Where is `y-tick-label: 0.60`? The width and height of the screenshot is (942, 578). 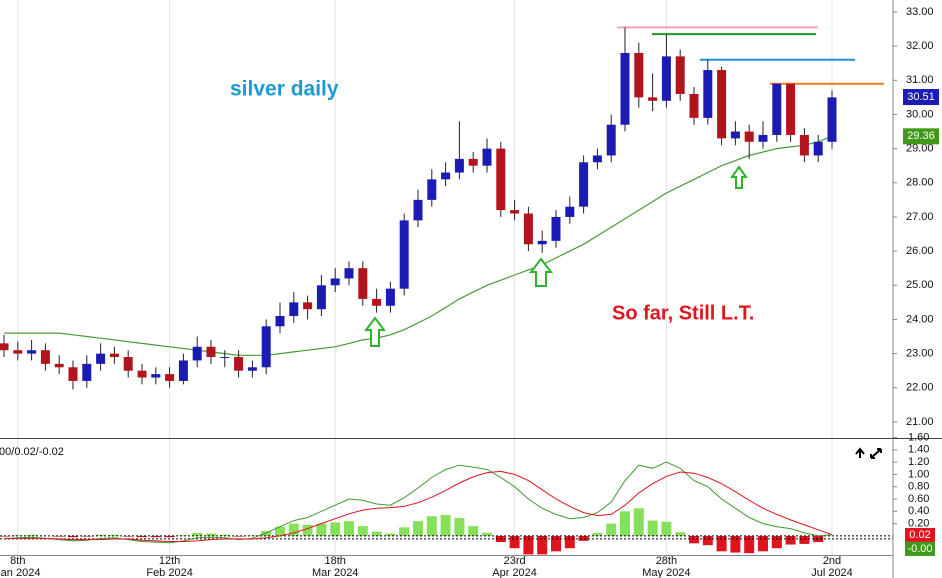 y-tick-label: 0.60 is located at coordinates (918, 499).